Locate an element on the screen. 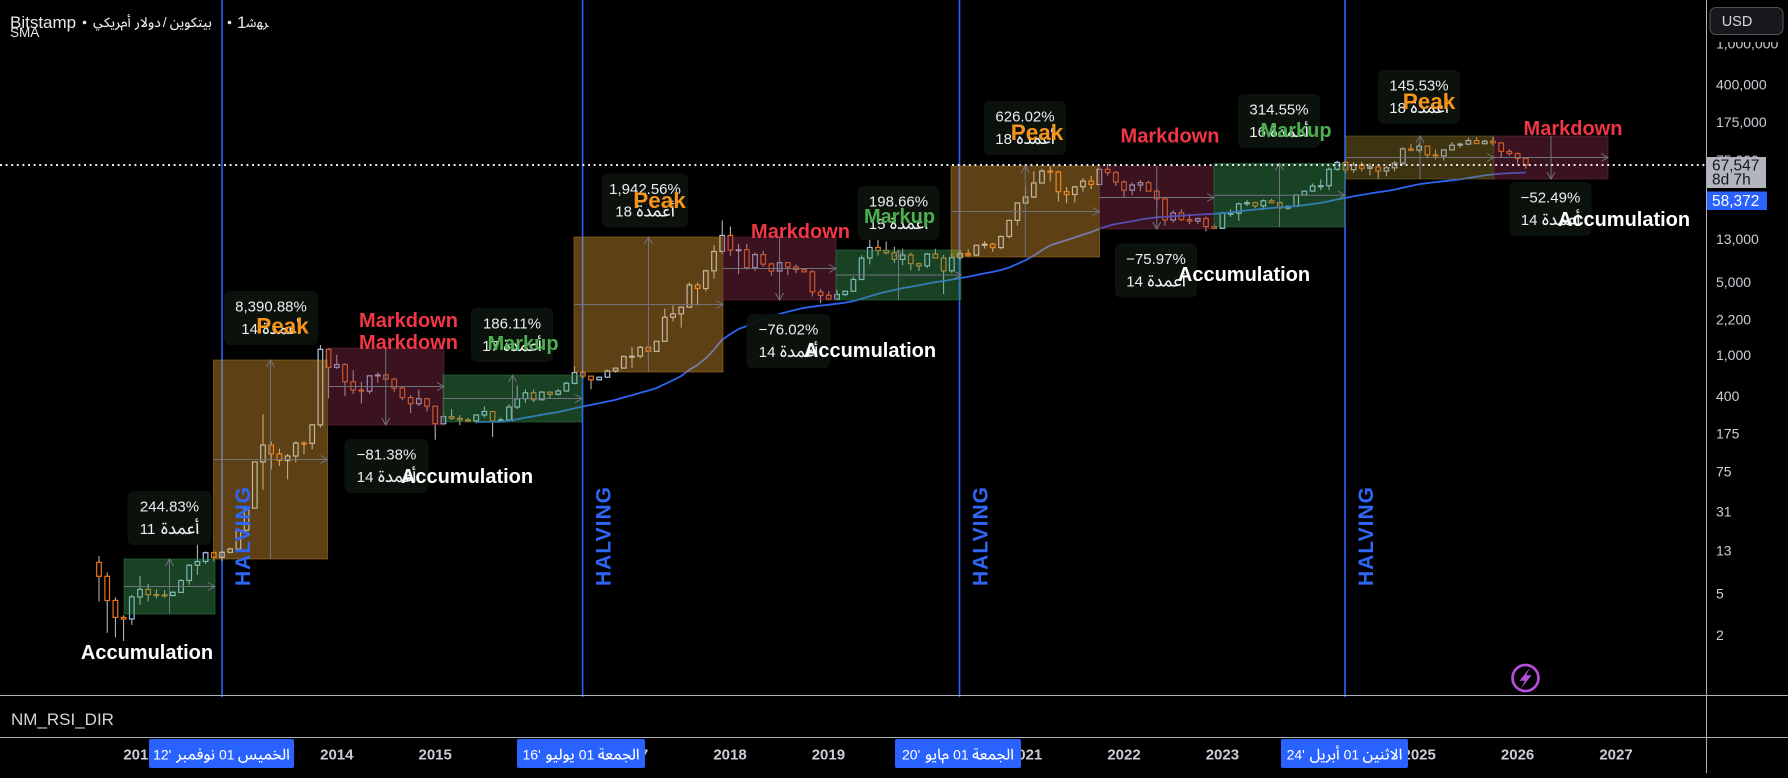 The height and width of the screenshot is (778, 1788). svg-text: 626.02% is located at coordinates (1024, 117).